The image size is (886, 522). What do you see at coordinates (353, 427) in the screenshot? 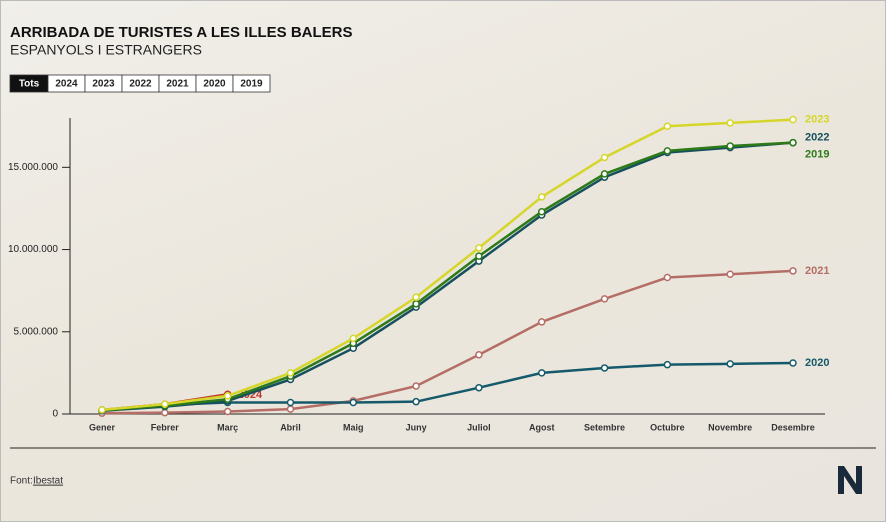
I see `x-tick-label: Maig` at bounding box center [353, 427].